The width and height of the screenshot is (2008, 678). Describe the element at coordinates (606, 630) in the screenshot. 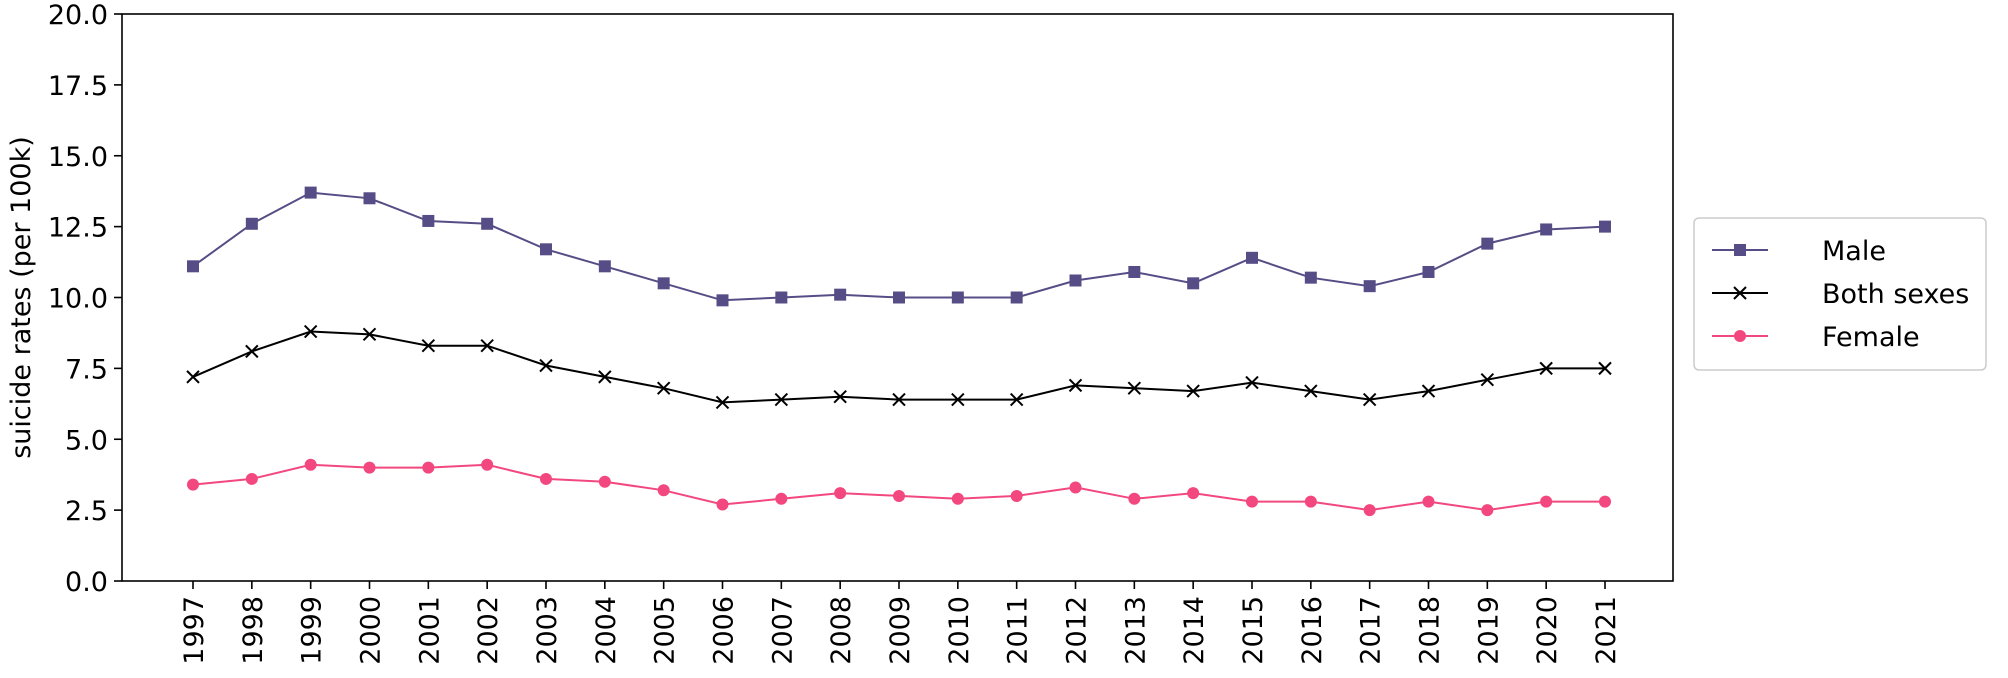

I see `x-tick-label: 2004` at that location.